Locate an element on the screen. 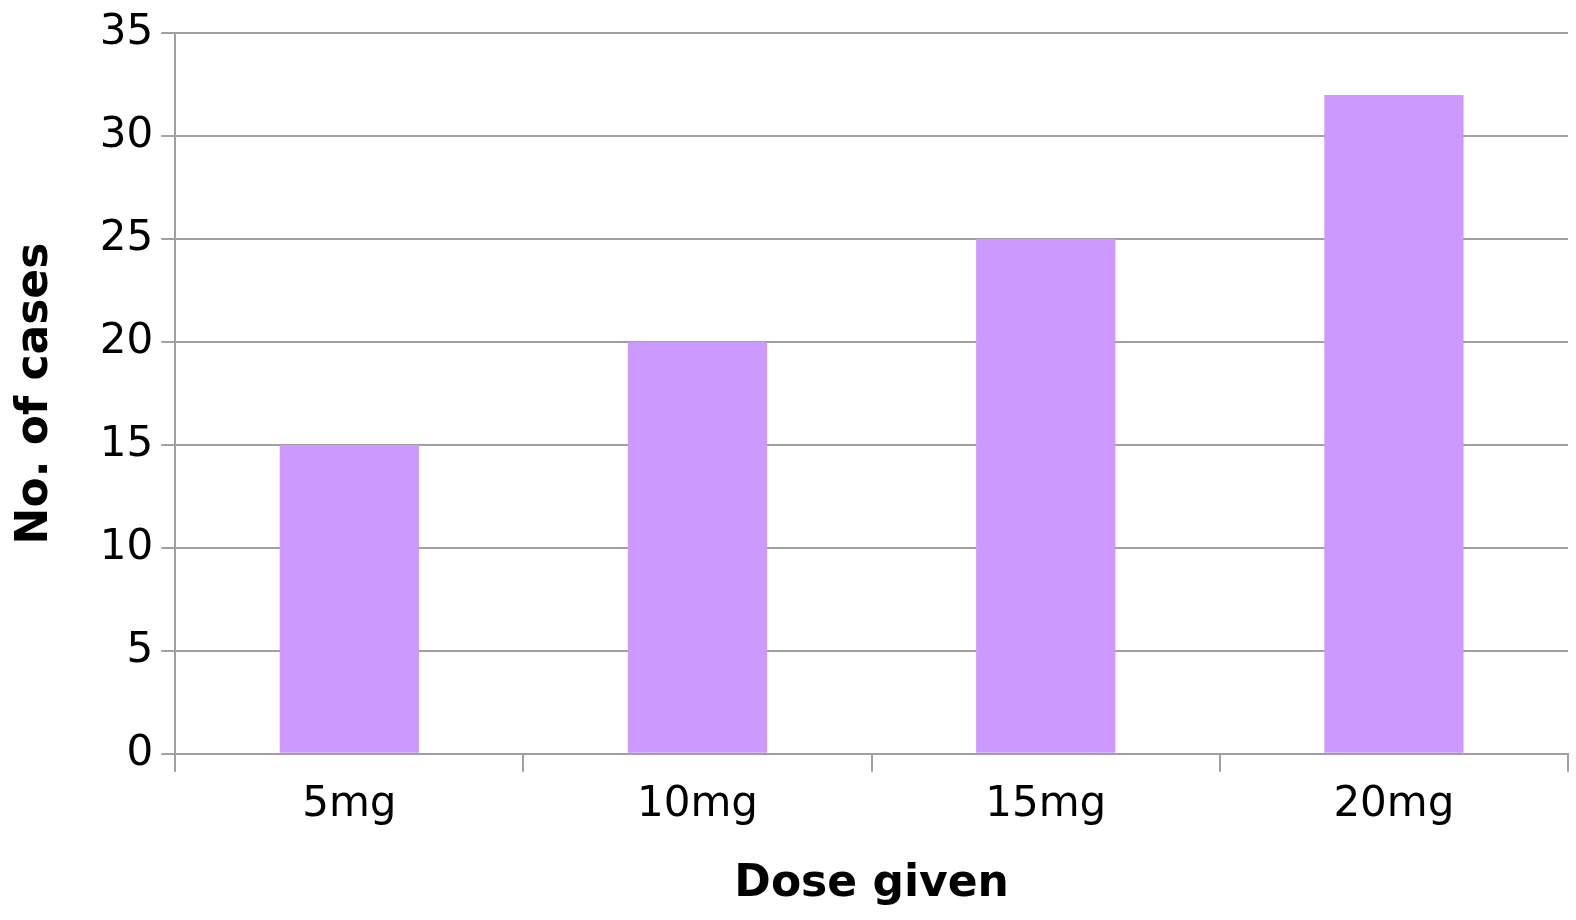  x-axis-title: Dose given is located at coordinates (871, 881).